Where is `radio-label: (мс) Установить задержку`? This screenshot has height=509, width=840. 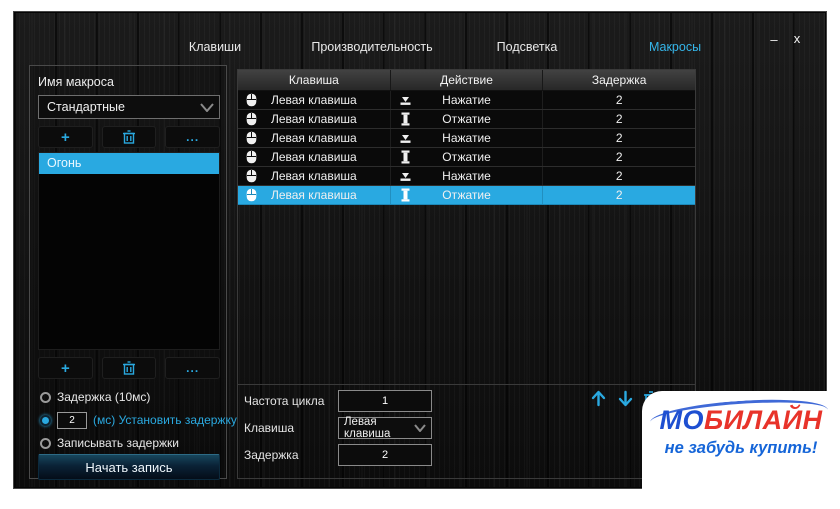
radio-label: (мс) Установить задержку is located at coordinates (165, 420).